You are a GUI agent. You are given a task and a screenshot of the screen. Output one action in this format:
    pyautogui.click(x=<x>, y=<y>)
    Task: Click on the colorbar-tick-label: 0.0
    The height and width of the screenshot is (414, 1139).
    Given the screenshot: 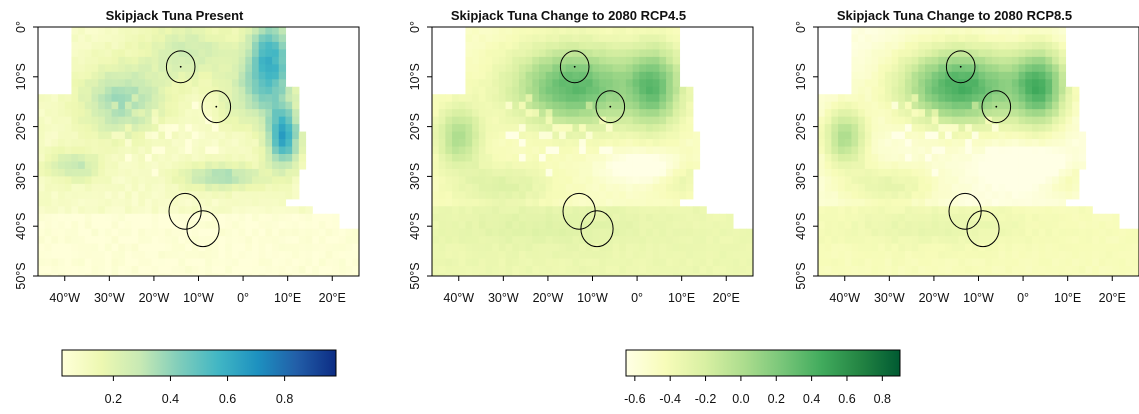 What is the action you would take?
    pyautogui.click(x=740, y=399)
    